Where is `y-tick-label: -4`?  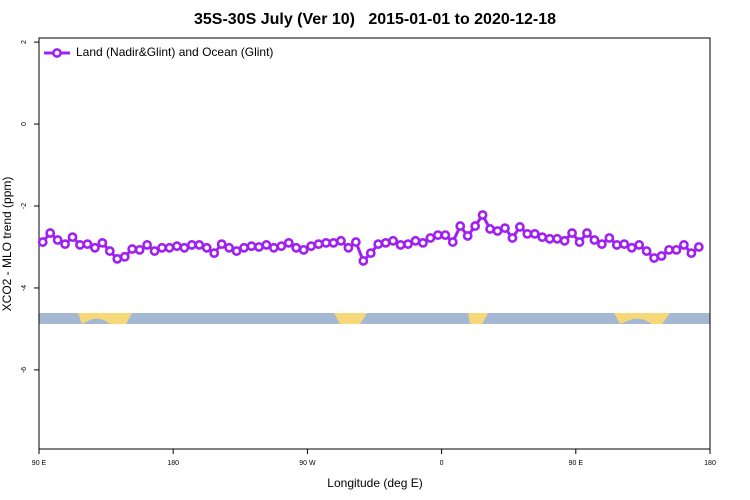 y-tick-label: -4 is located at coordinates (24, 288).